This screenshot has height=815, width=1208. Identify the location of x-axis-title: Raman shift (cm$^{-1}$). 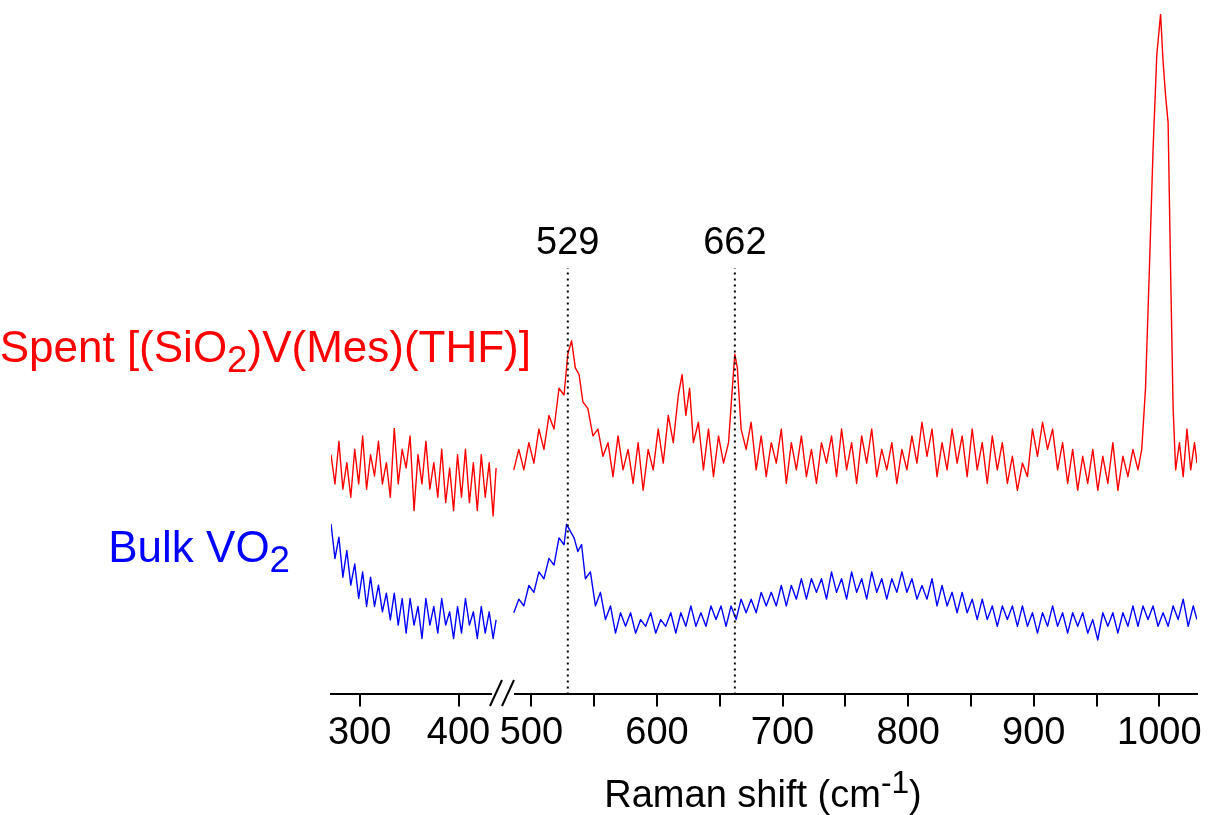
(763, 789).